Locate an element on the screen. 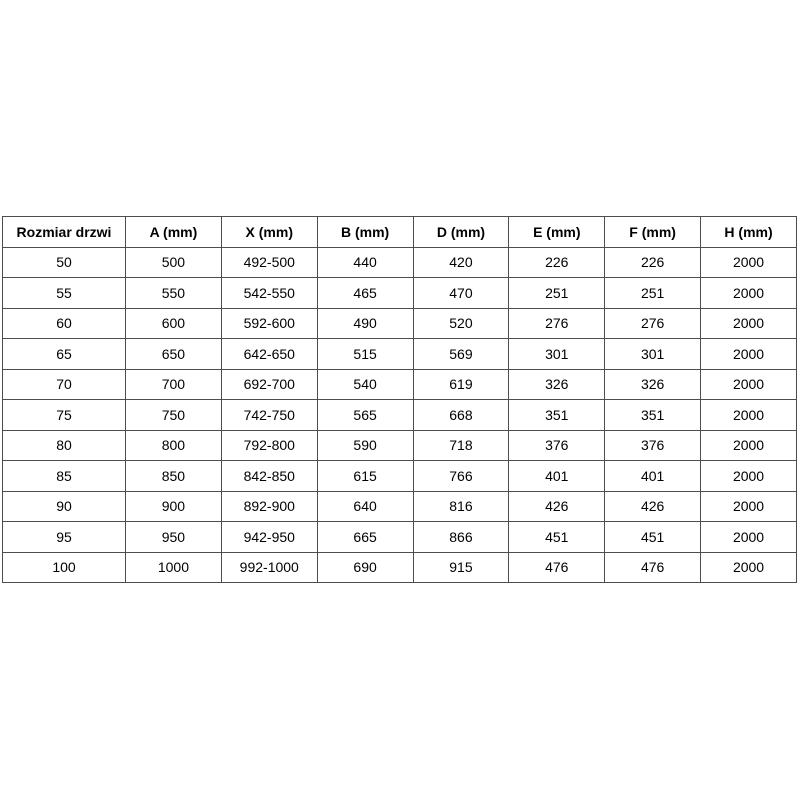 This screenshot has height=800, width=800. table-cell: 866 is located at coordinates (461, 537).